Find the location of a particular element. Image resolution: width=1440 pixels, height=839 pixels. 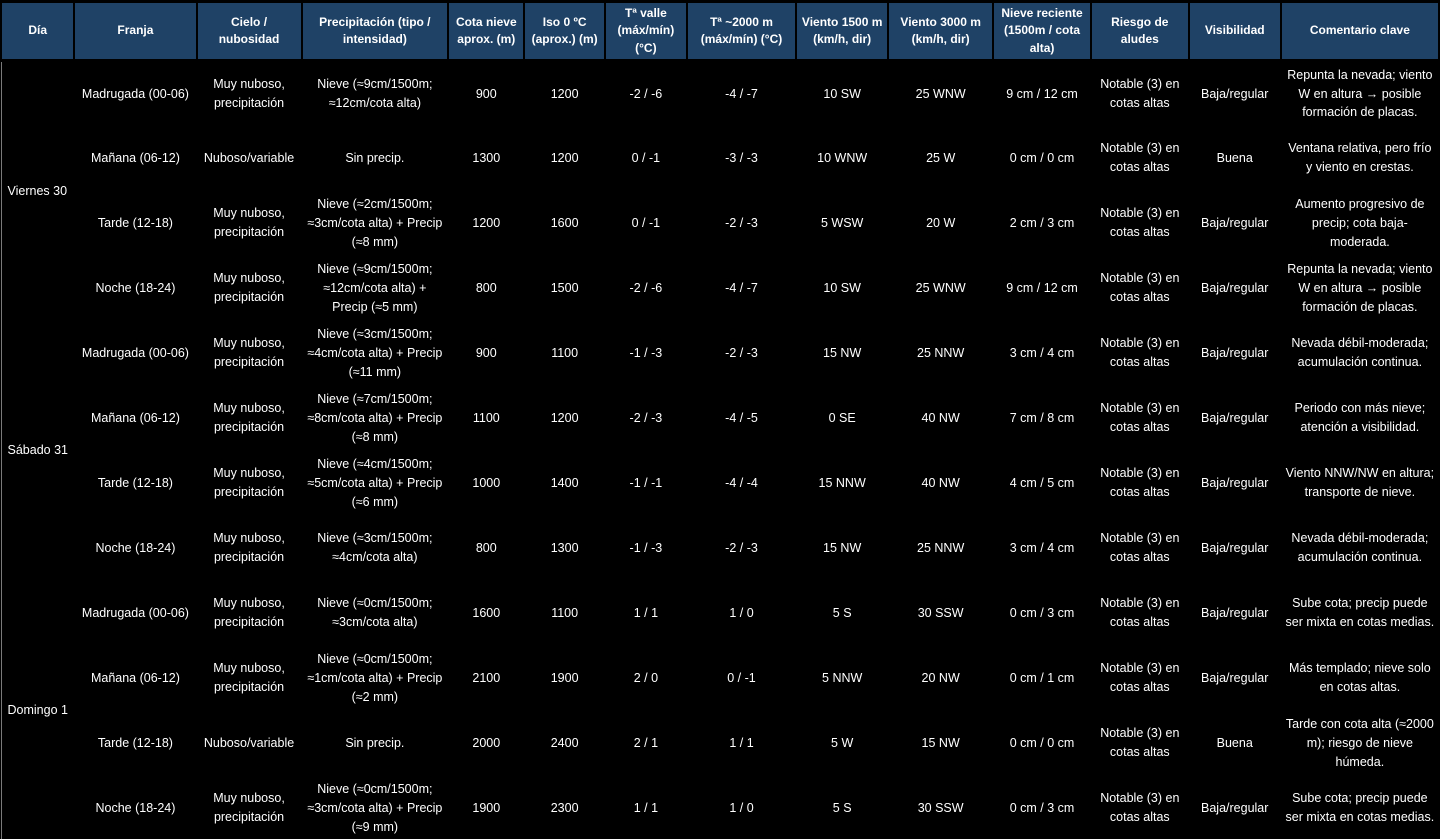

cell-cota-nieve: 1900 is located at coordinates (486, 807).